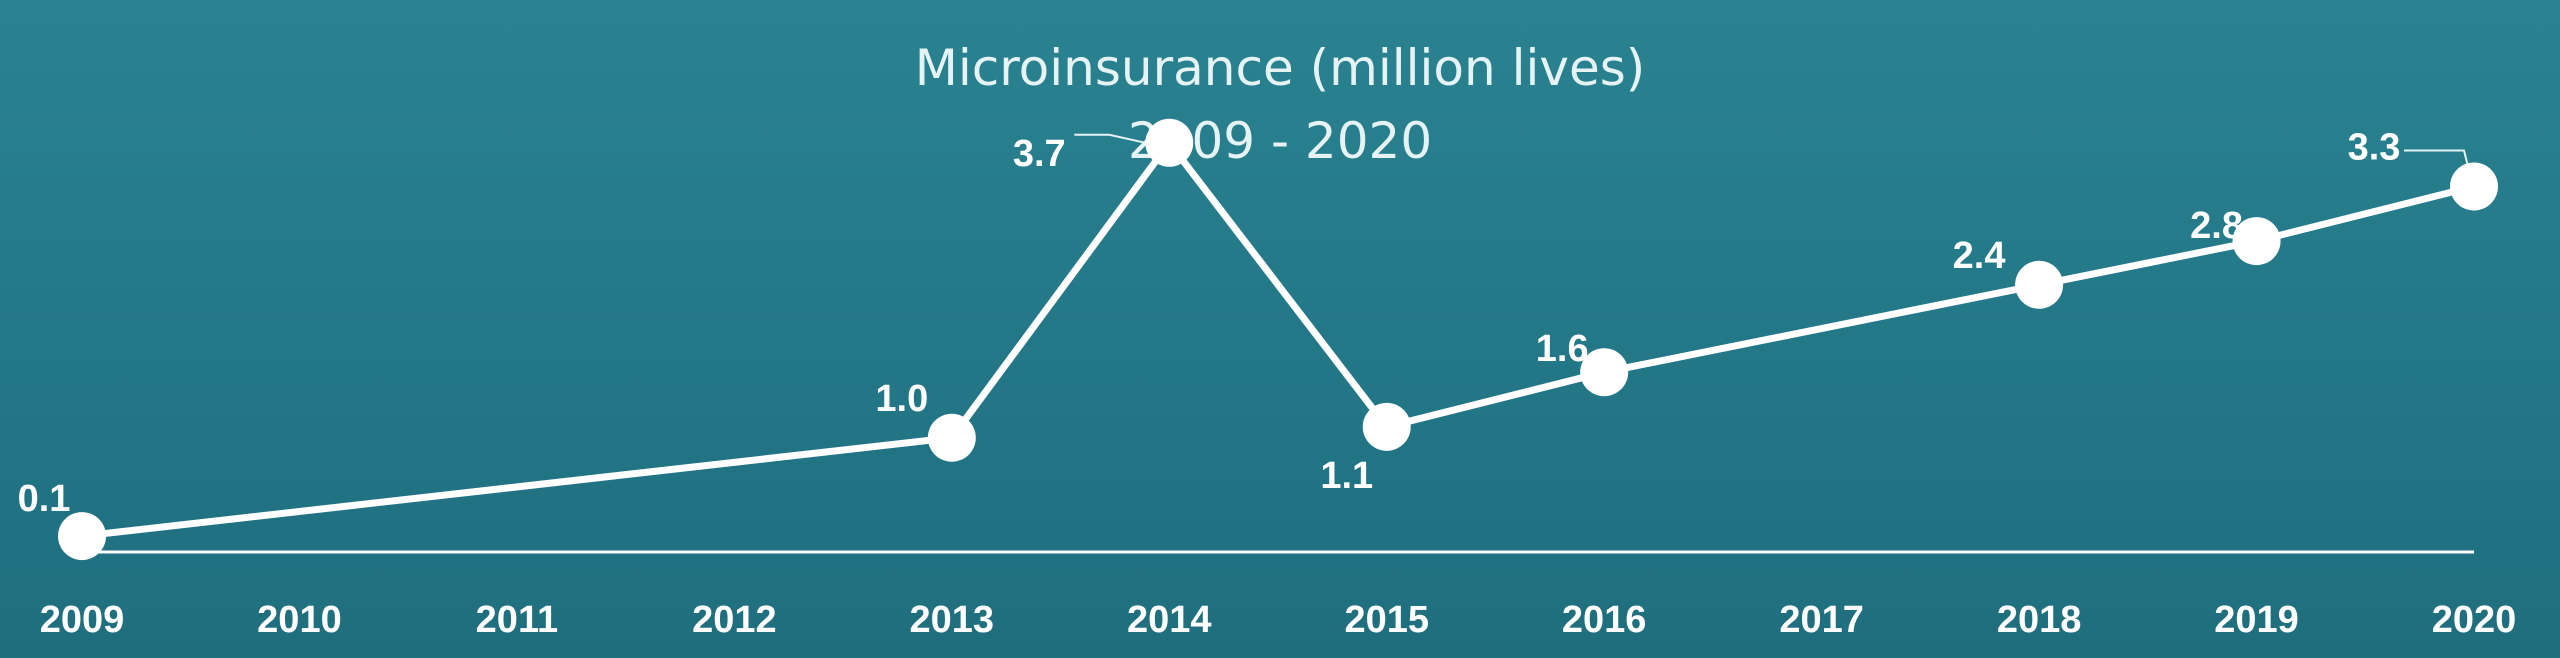 This screenshot has width=2560, height=658. What do you see at coordinates (1604, 620) in the screenshot?
I see `x-tick-2016: 2016` at bounding box center [1604, 620].